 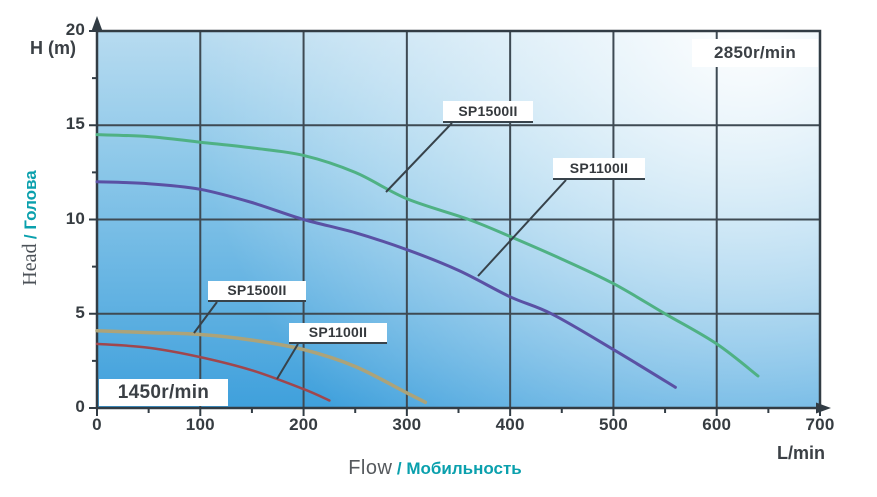 I want to click on y-axis-title-ru: / Голова, so click(x=30, y=205).